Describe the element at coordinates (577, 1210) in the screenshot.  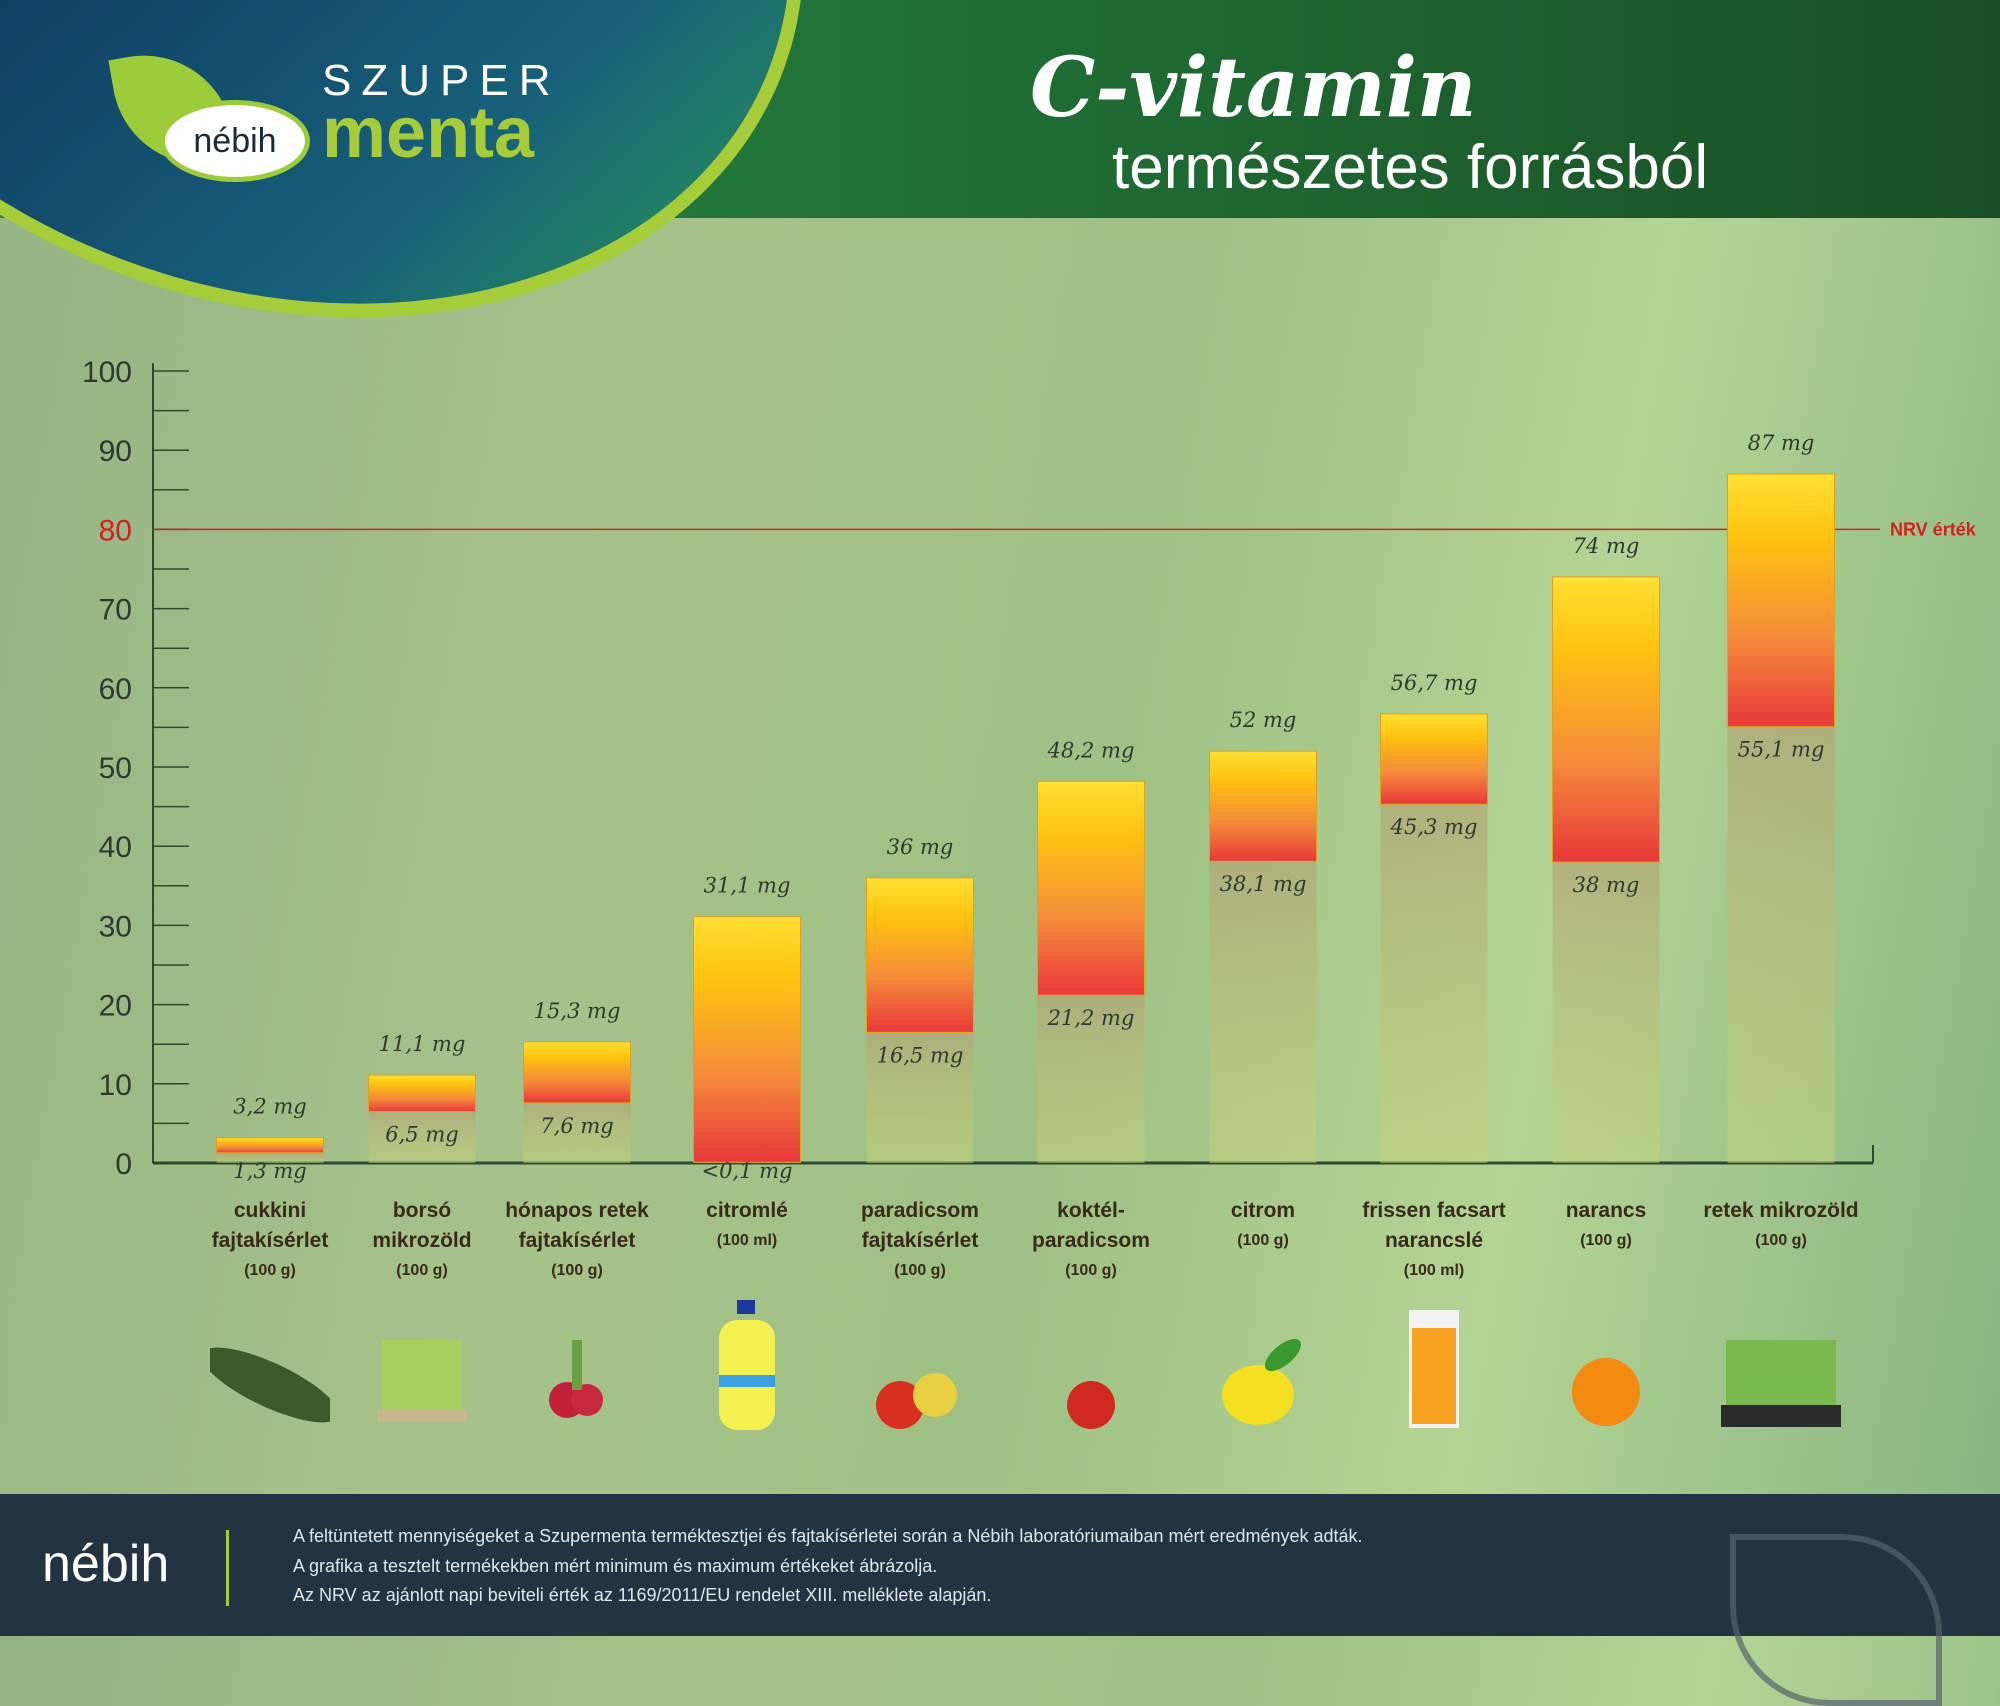
I see `category-name: hónapos retek` at that location.